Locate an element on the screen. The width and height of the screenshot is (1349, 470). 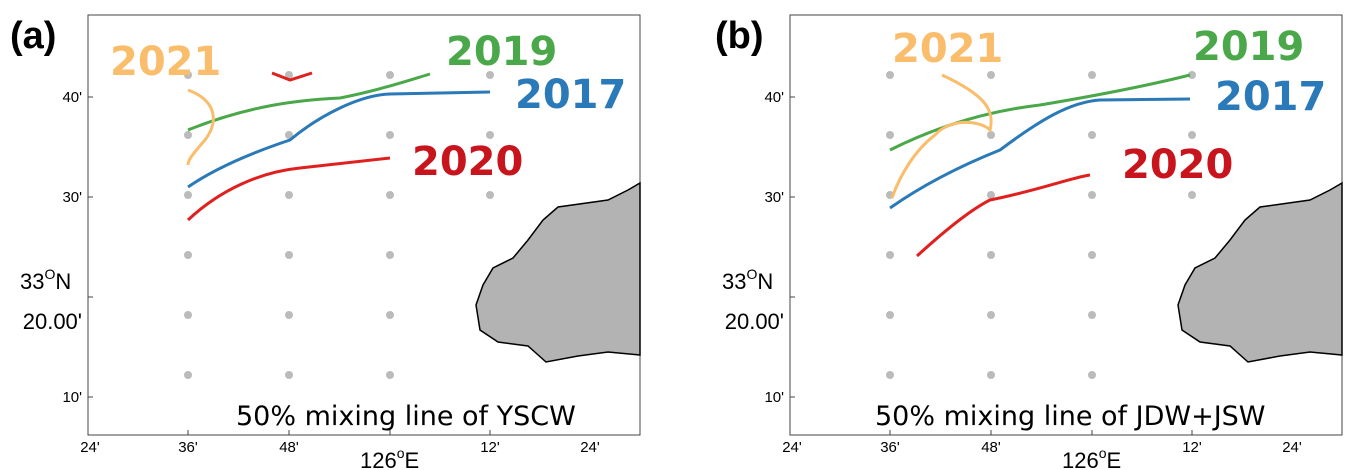
caption: 50% mixing line of JDW+JSW is located at coordinates (1070, 416).